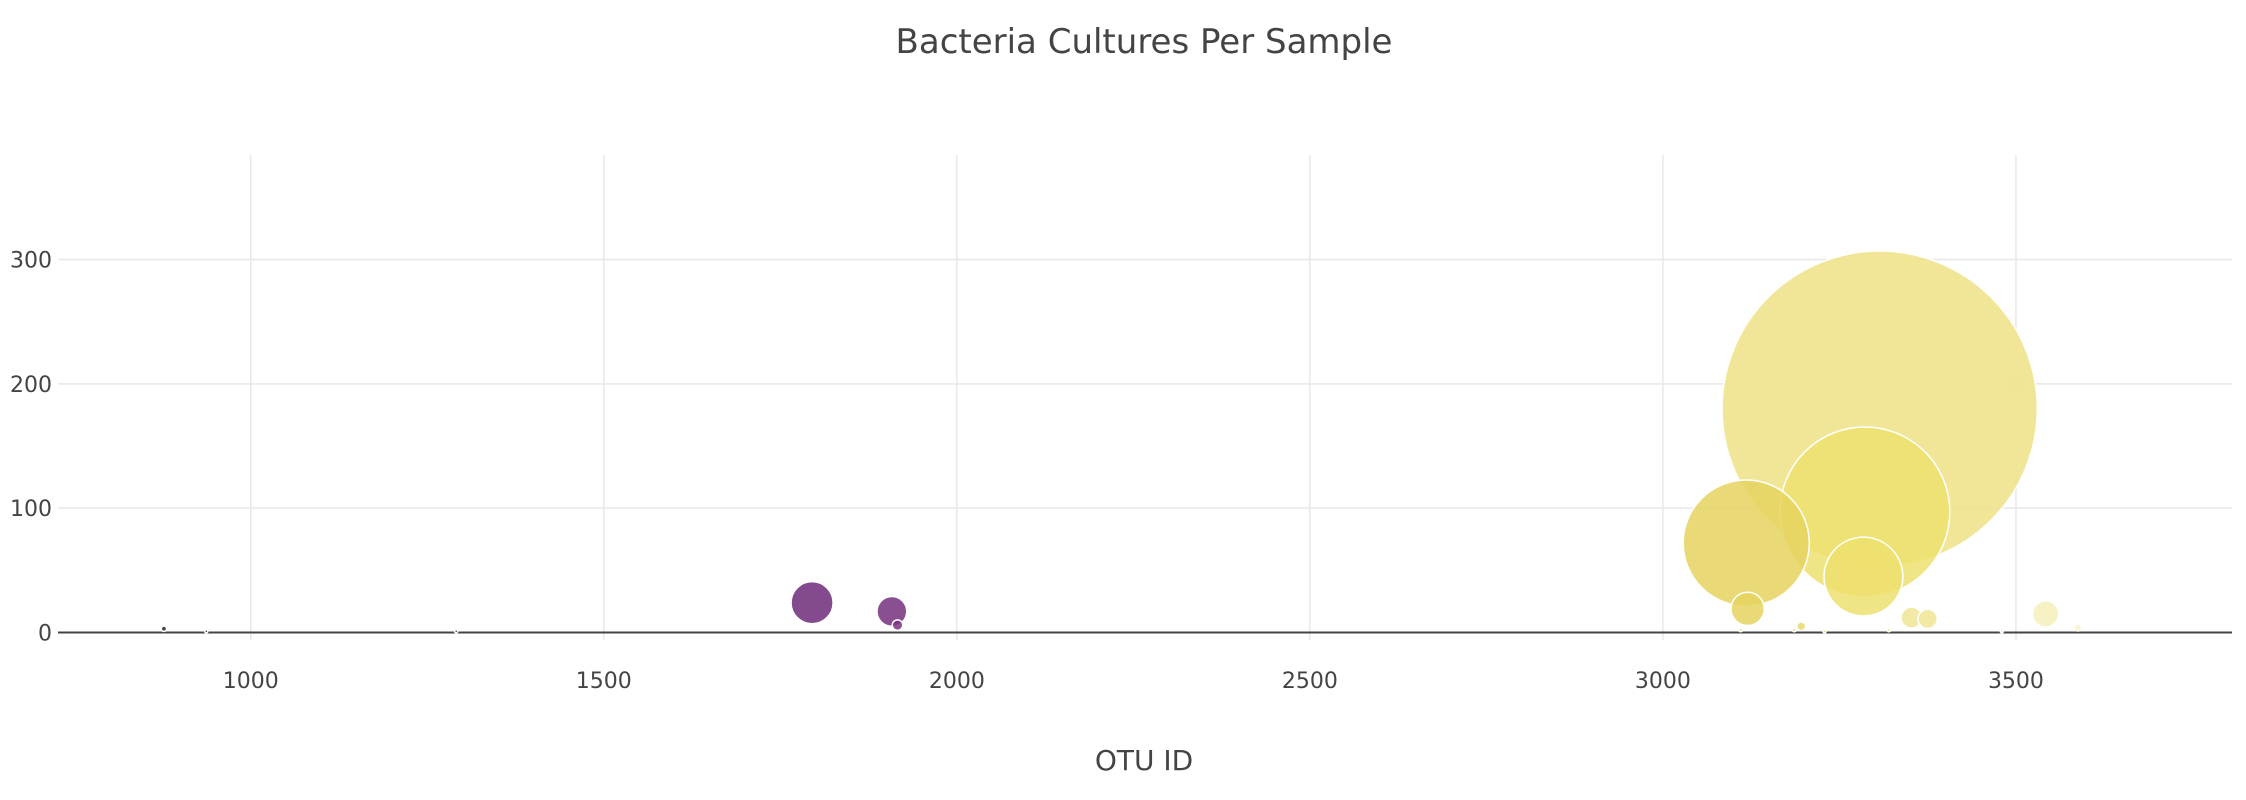  I want to click on x-tick-label: 1000, so click(251, 681).